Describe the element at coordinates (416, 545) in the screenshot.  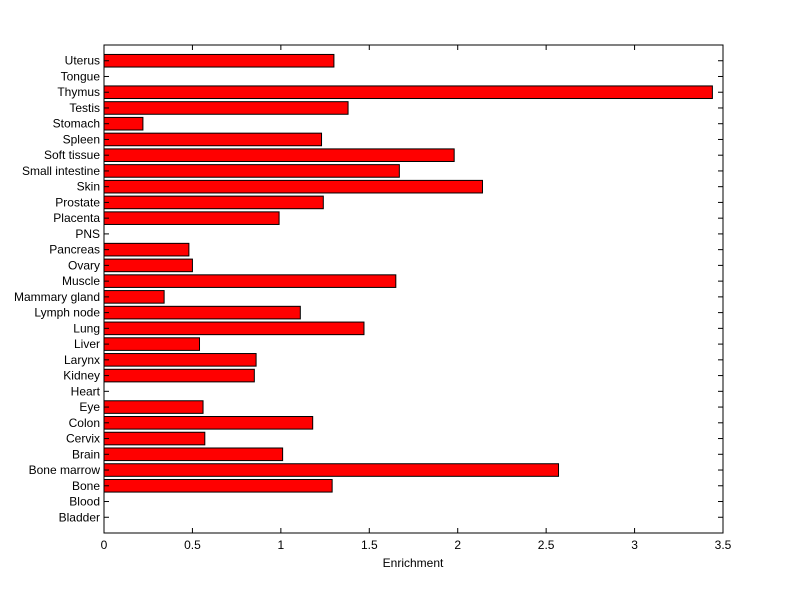
I see `x-tick-labels: 0 0.5 1 1.5 2 2.5 3 3.5` at that location.